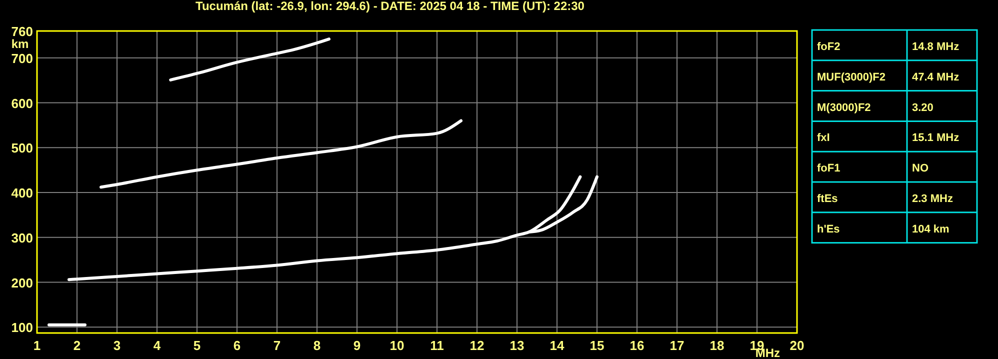  What do you see at coordinates (157, 345) in the screenshot?
I see `x-tick-label: 4` at bounding box center [157, 345].